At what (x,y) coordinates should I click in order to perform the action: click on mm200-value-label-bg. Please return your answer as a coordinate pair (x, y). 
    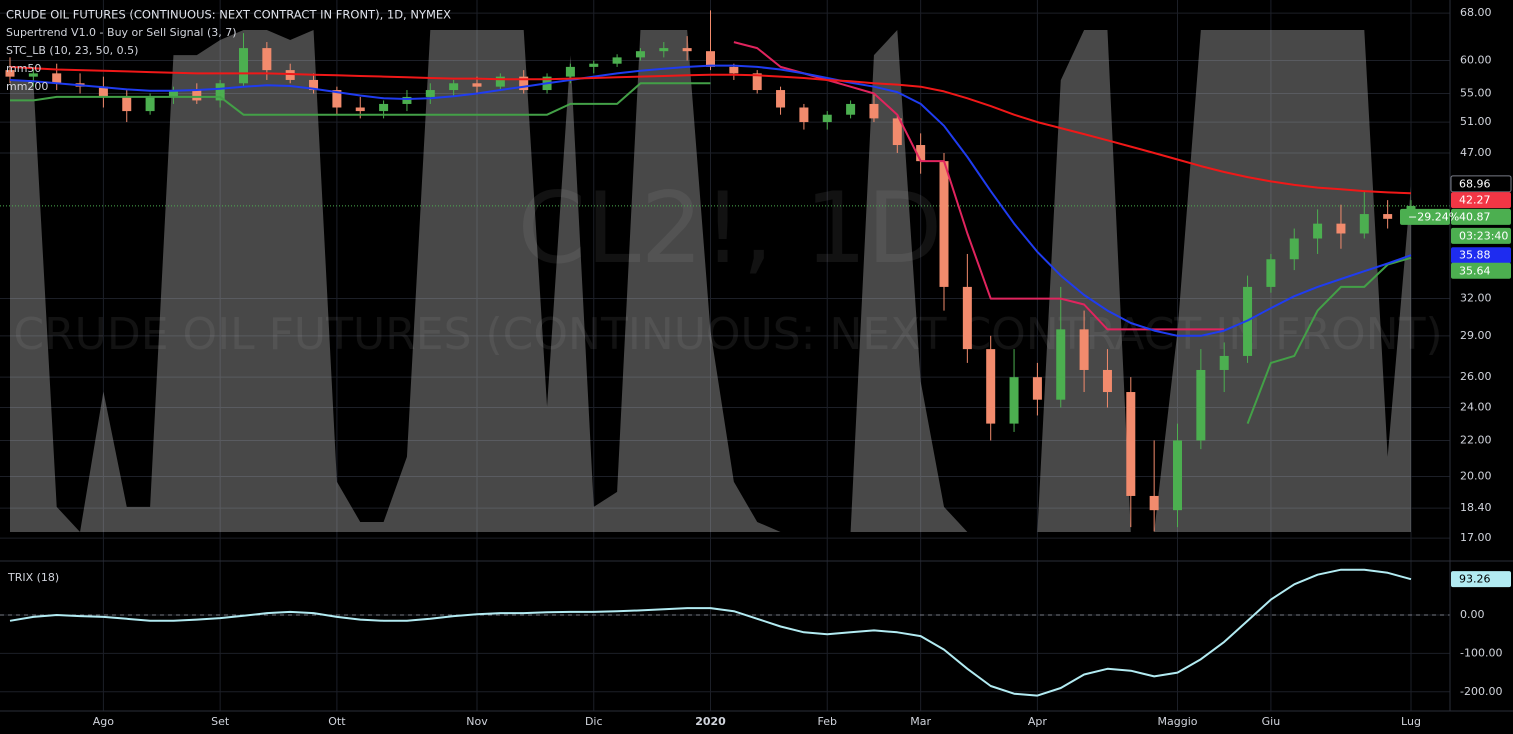
    Looking at the image, I should click on (1481, 200).